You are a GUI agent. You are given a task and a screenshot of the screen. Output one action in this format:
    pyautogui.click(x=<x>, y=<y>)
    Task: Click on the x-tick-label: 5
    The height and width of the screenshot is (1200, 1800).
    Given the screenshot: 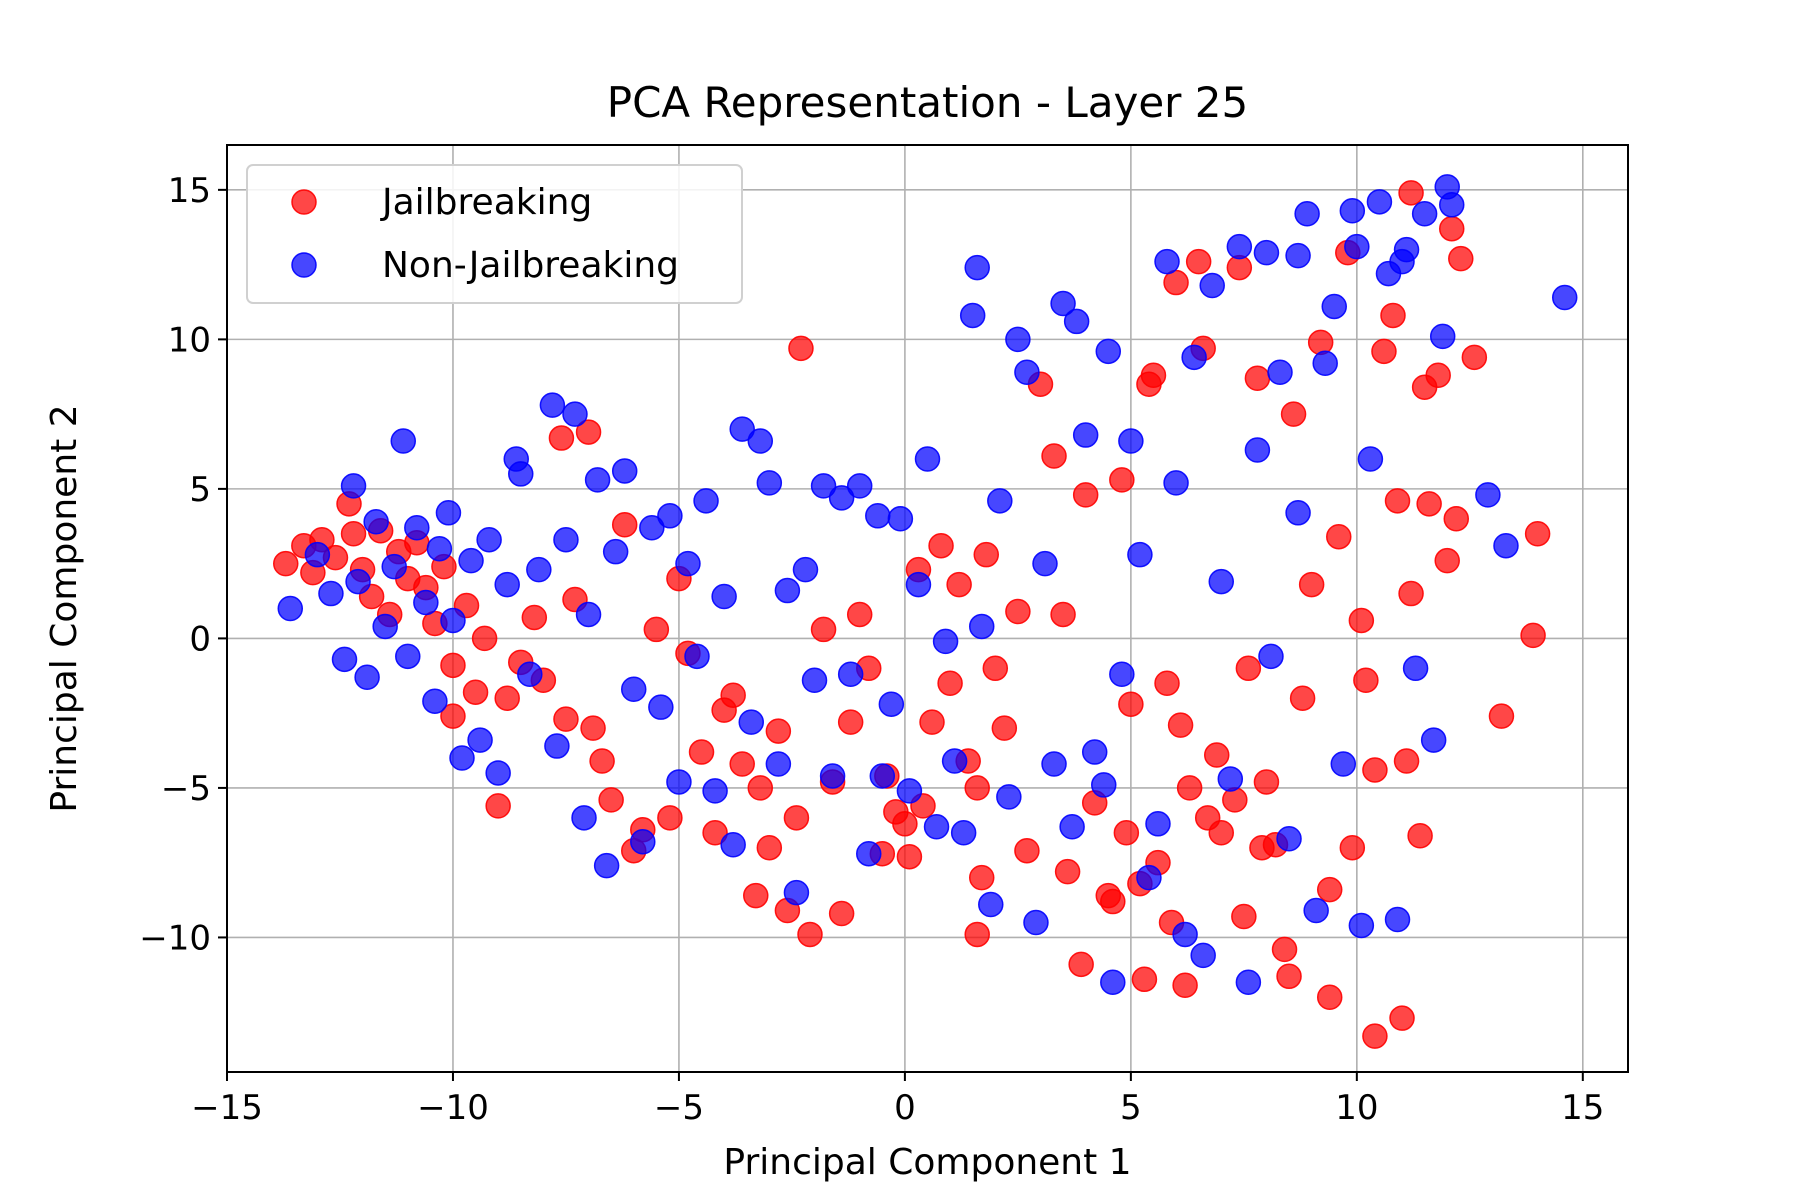 What is the action you would take?
    pyautogui.click(x=1131, y=1108)
    